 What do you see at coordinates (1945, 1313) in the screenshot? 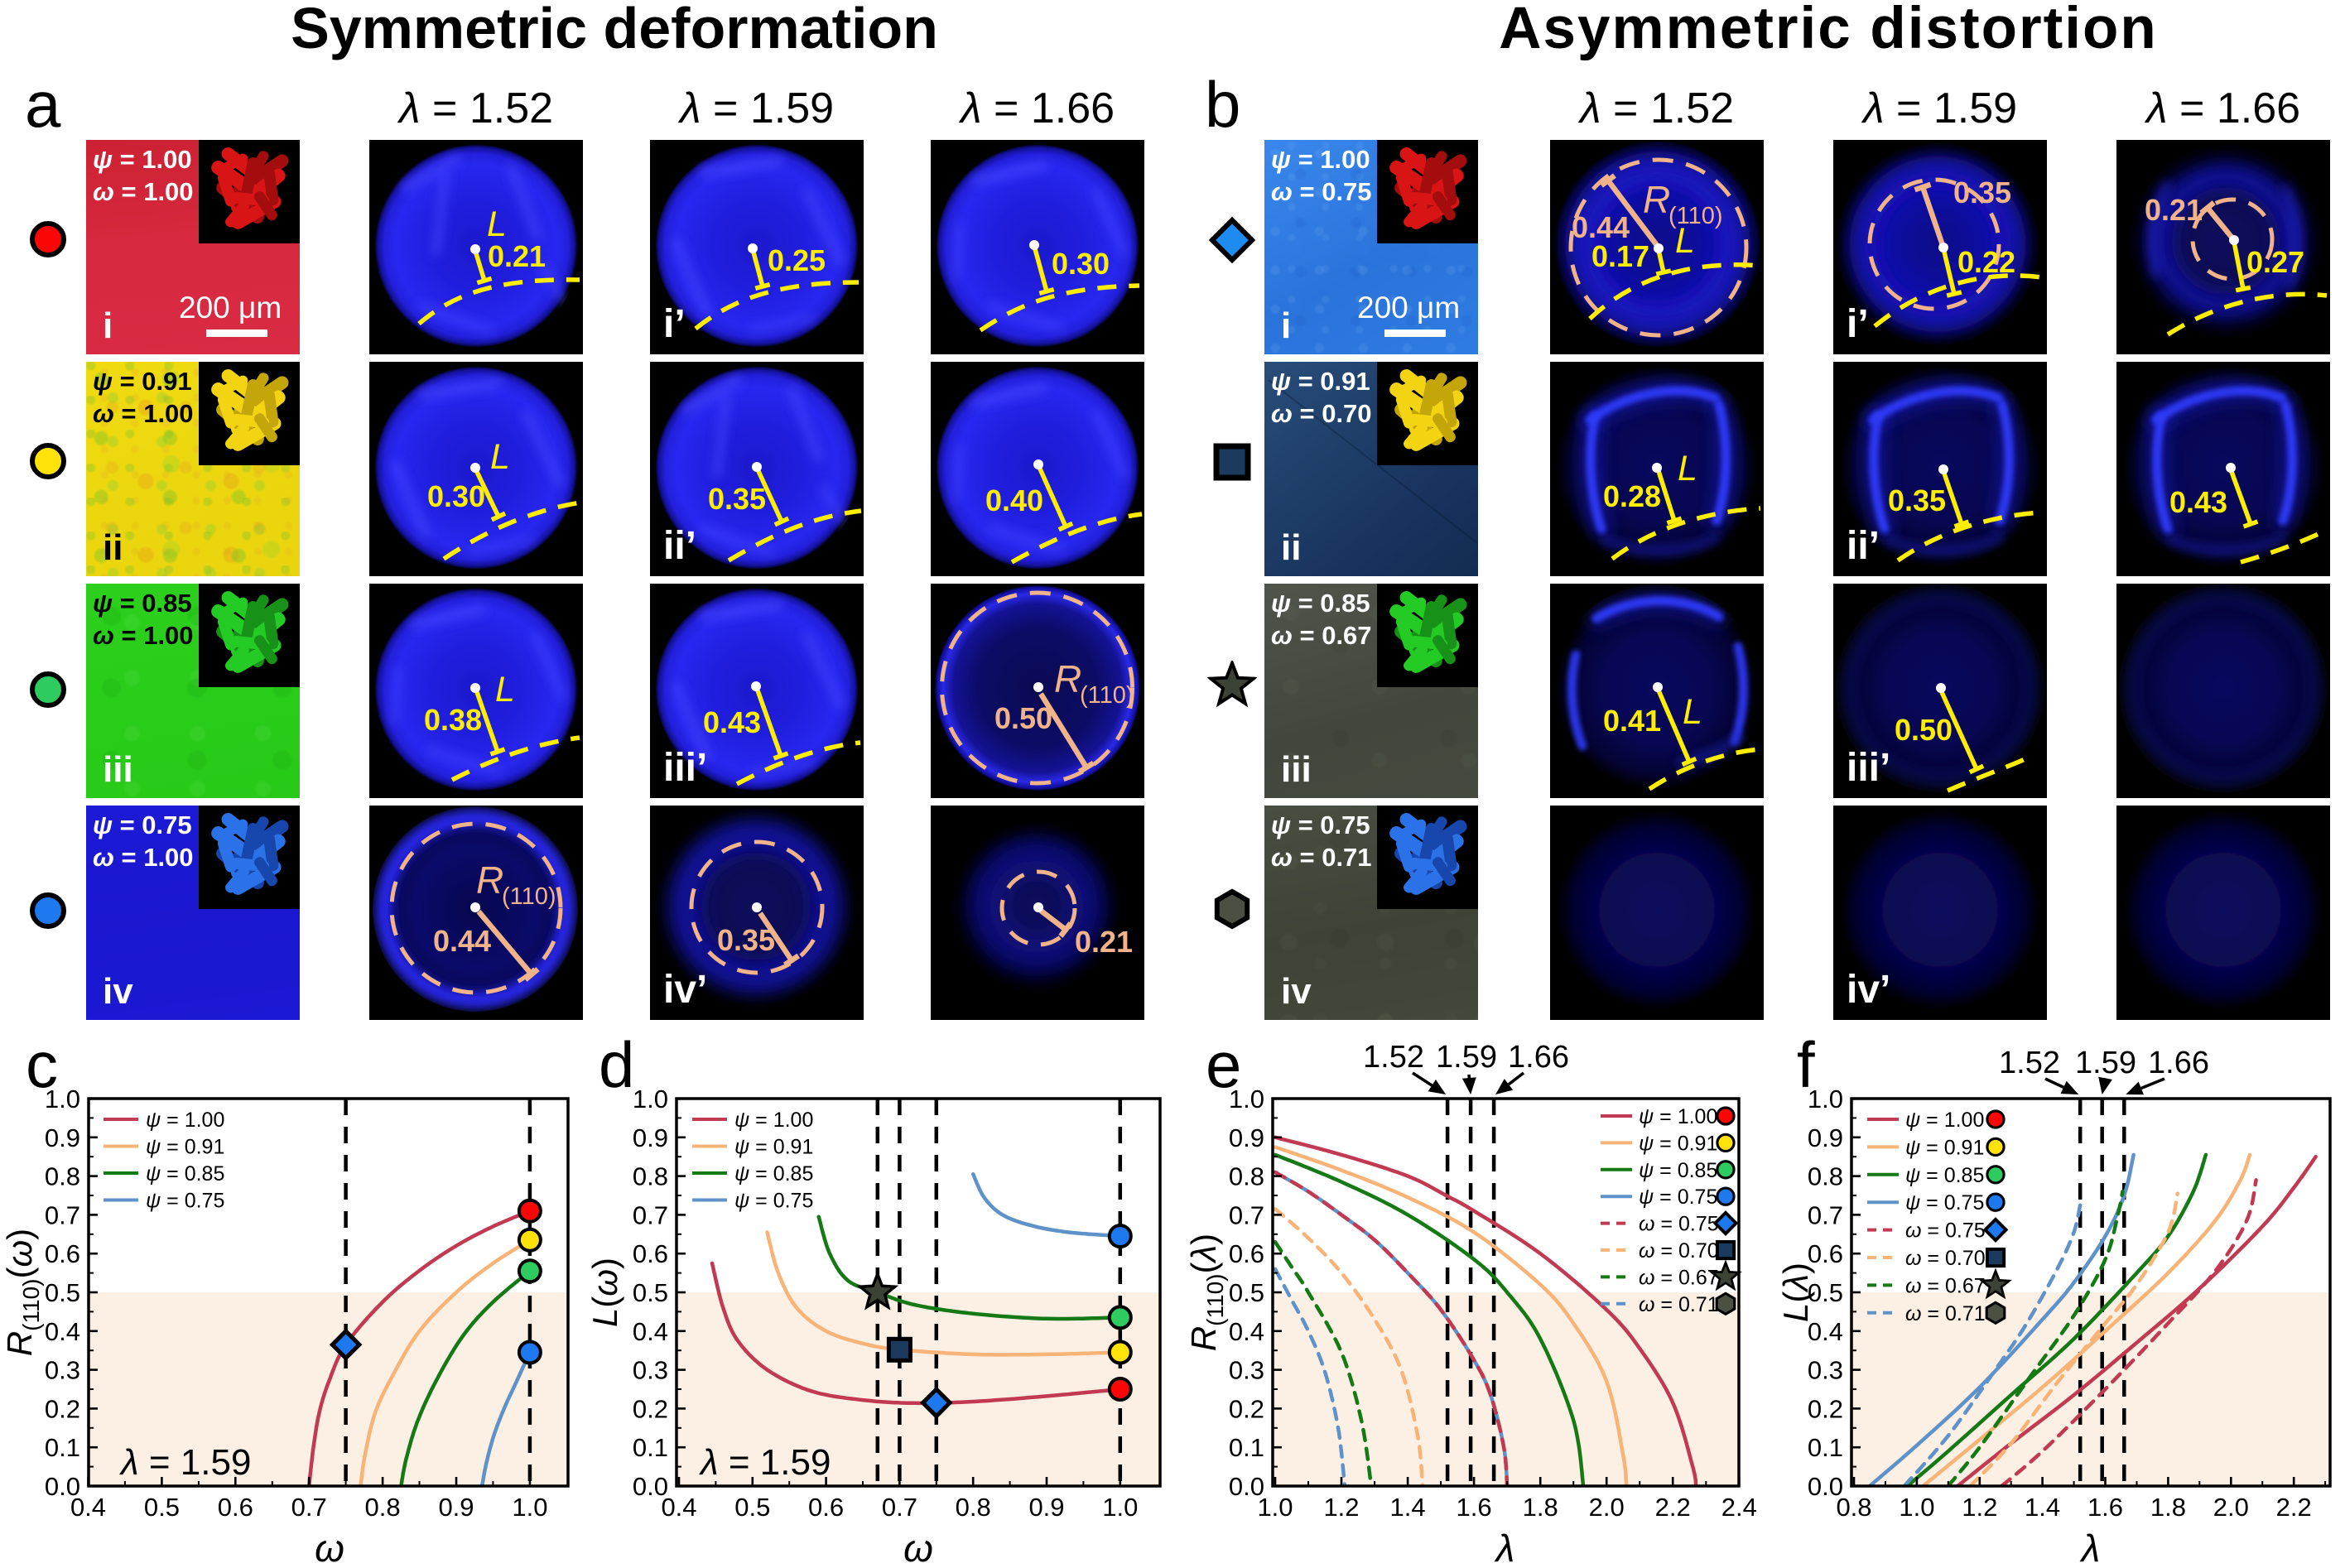
I see `svg-text: ω = 0.71` at bounding box center [1945, 1313].